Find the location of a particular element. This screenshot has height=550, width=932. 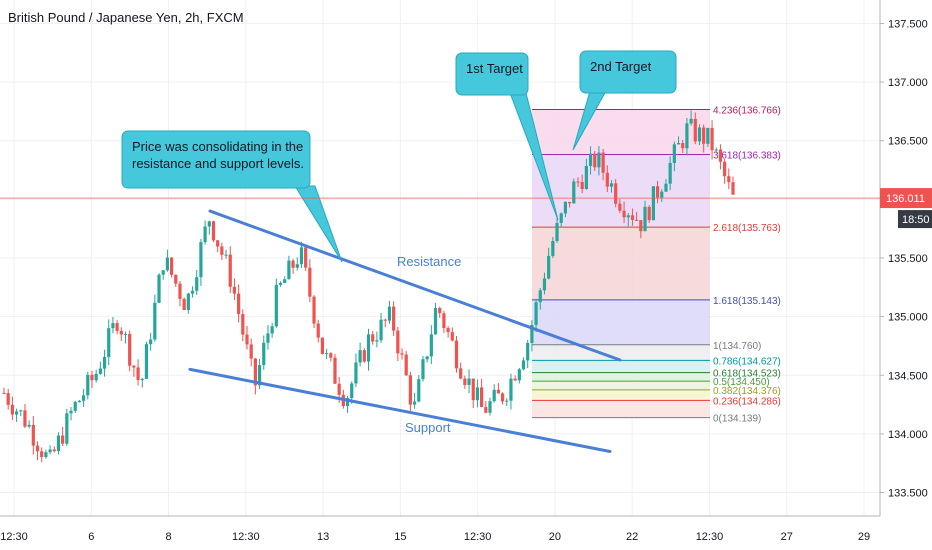

fib-level-label: 1(134.760) is located at coordinates (737, 346).